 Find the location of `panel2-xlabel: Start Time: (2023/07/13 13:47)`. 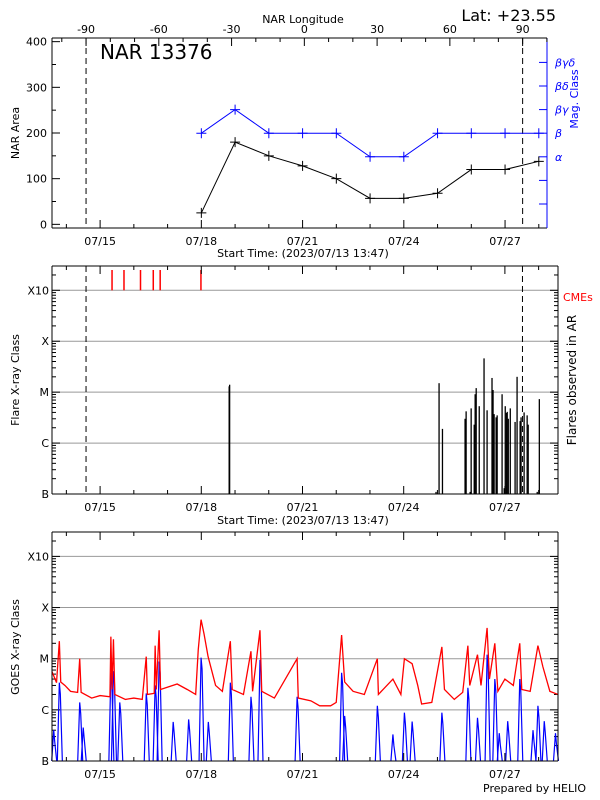

panel2-xlabel: Start Time: (2023/07/13 13:47) is located at coordinates (303, 520).